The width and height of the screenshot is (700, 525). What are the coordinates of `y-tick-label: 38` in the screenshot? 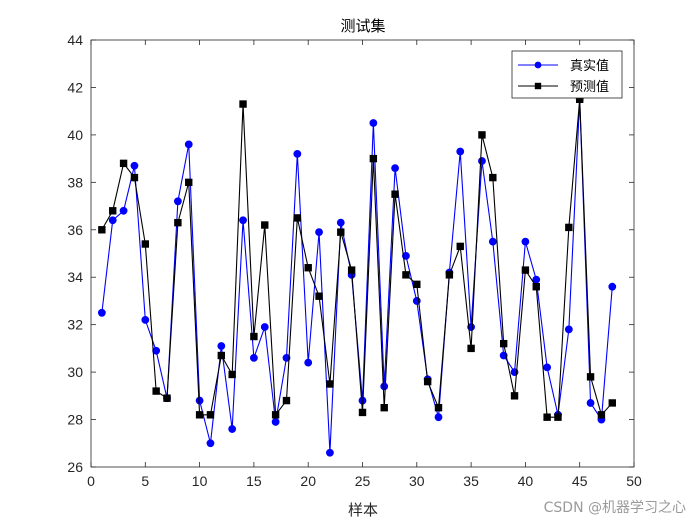 It's located at (75, 182).